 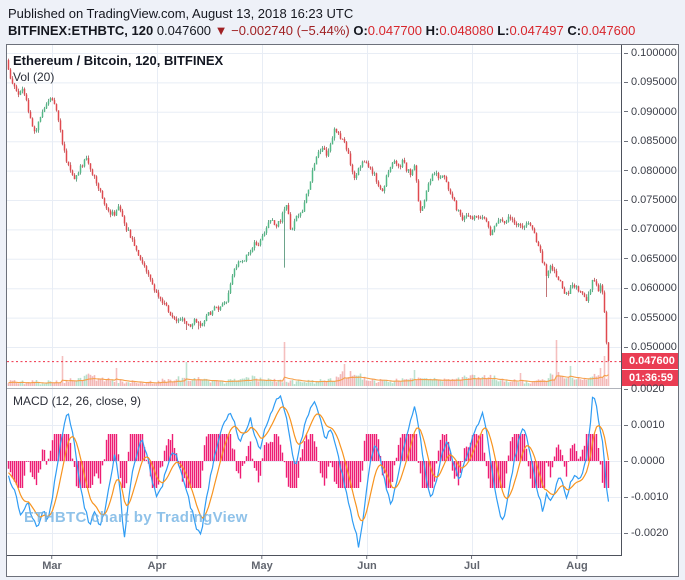 I want to click on price-axis-label: 0.060000, so click(x=650, y=288).